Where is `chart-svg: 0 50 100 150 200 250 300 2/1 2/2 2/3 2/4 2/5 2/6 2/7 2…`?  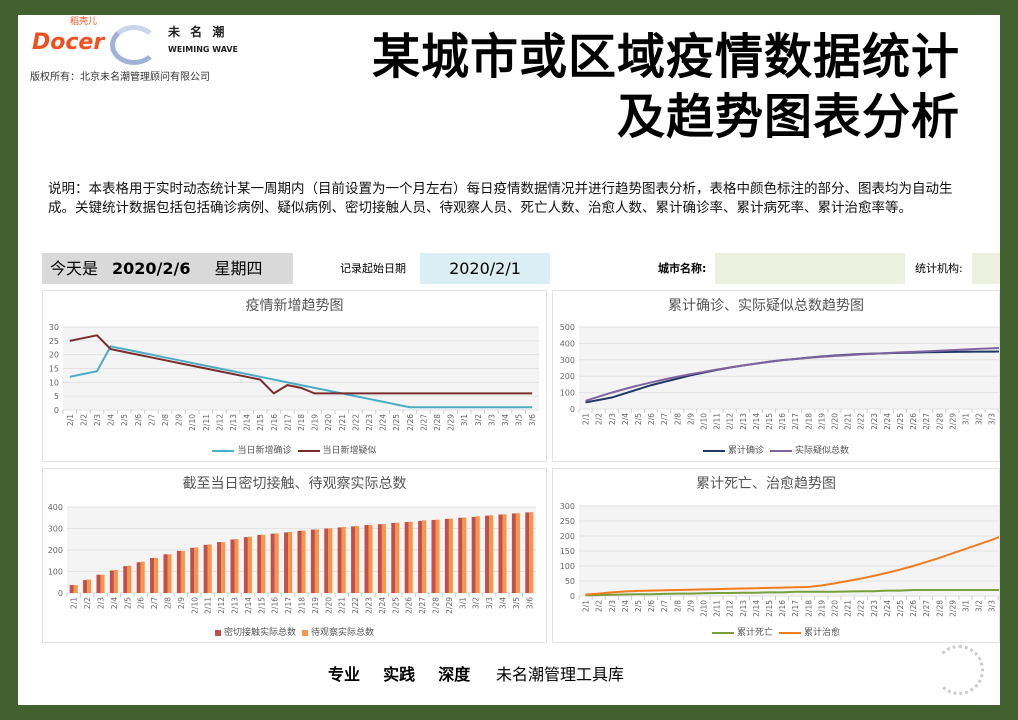 chart-svg: 0 50 100 150 200 250 300 2/1 2/2 2/3 2/4 2/5 2/6 2/7 2… is located at coordinates (779, 559).